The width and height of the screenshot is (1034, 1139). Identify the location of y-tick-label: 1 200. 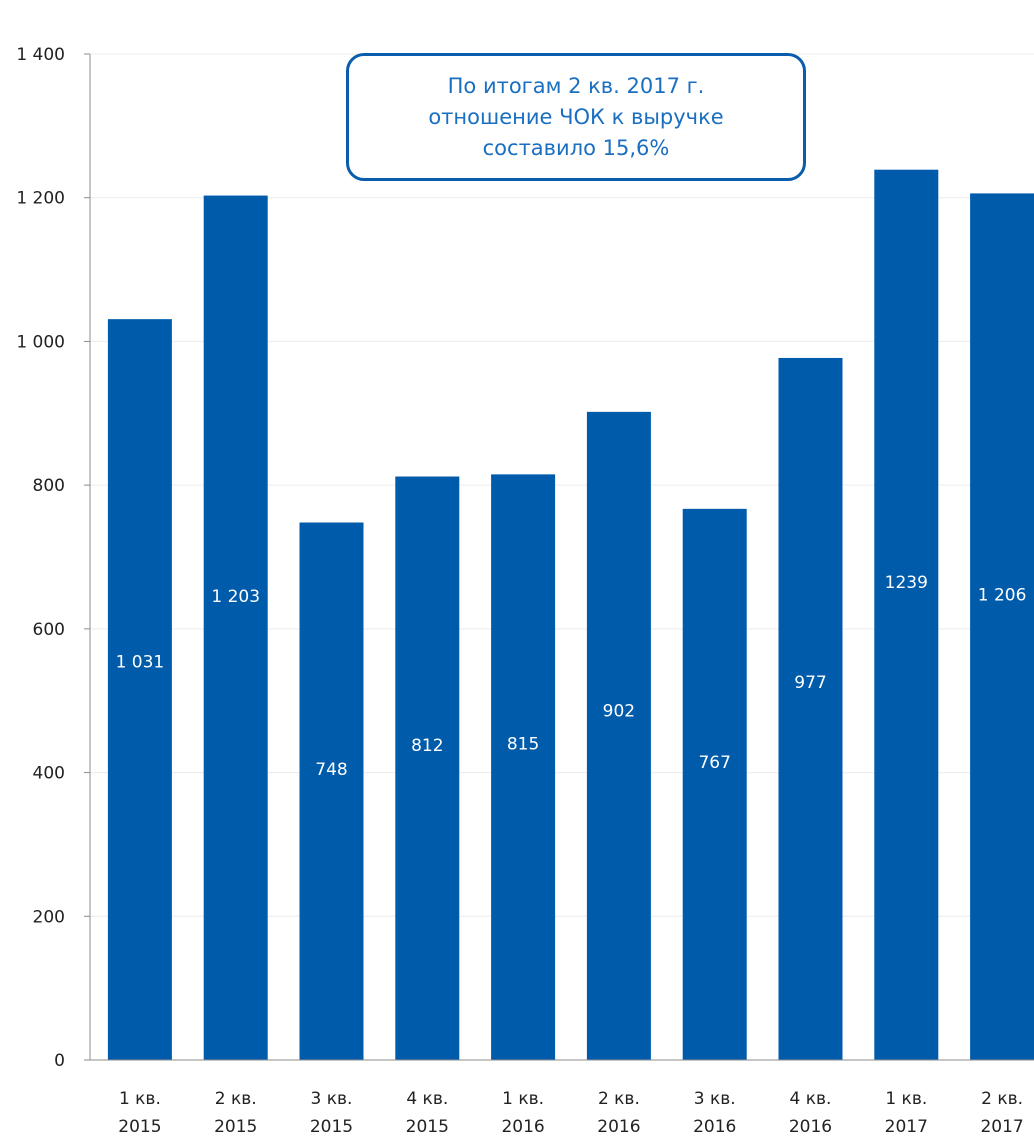
(40, 199).